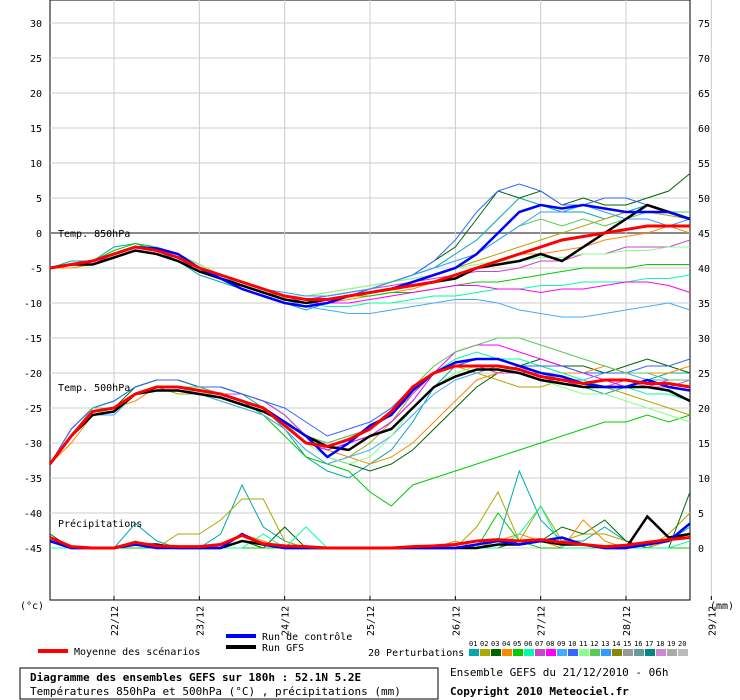  What do you see at coordinates (550, 644) in the screenshot?
I see `perturbation-id: 08` at bounding box center [550, 644].